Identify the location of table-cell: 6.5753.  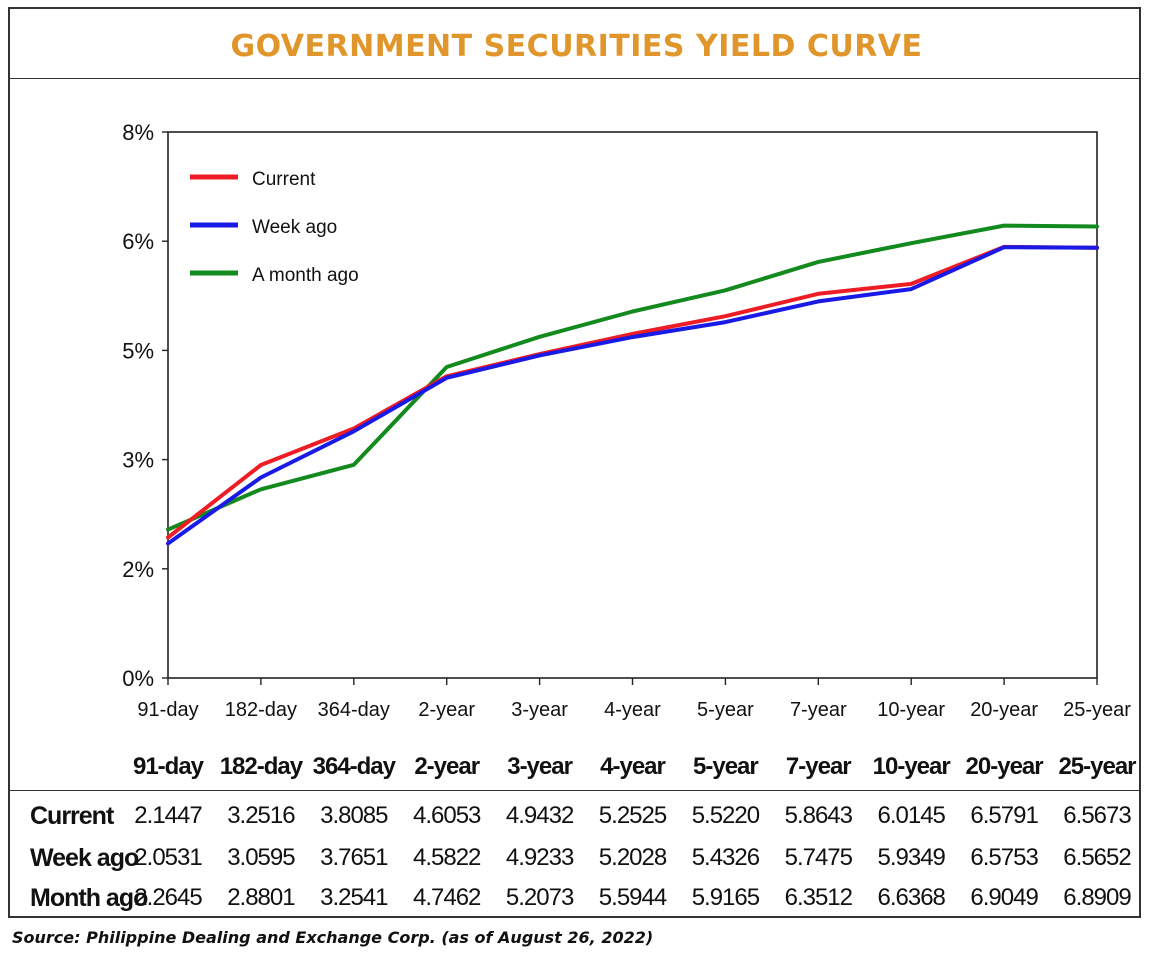
(1004, 857).